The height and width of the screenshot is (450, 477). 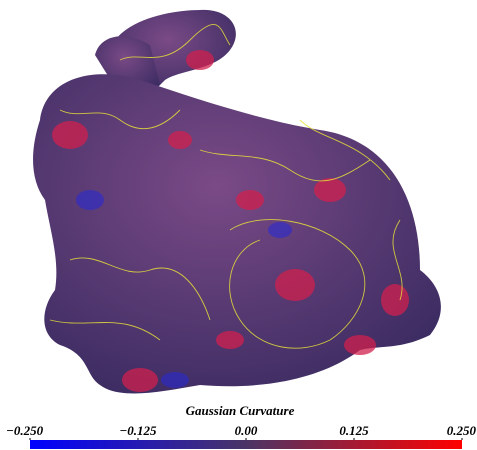 I want to click on tick-label: 0.125, so click(x=354, y=430).